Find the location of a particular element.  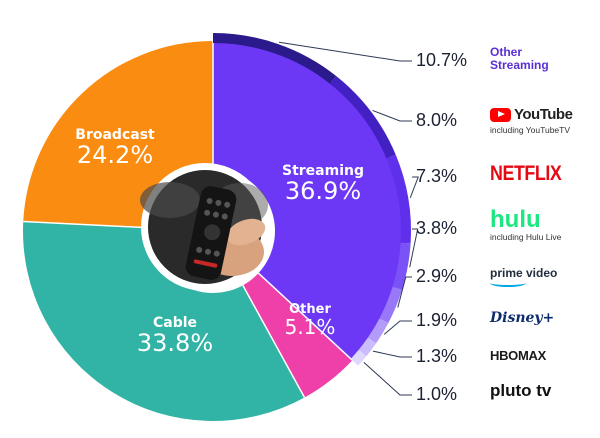

brand-prime-video: prime video is located at coordinates (523, 275).